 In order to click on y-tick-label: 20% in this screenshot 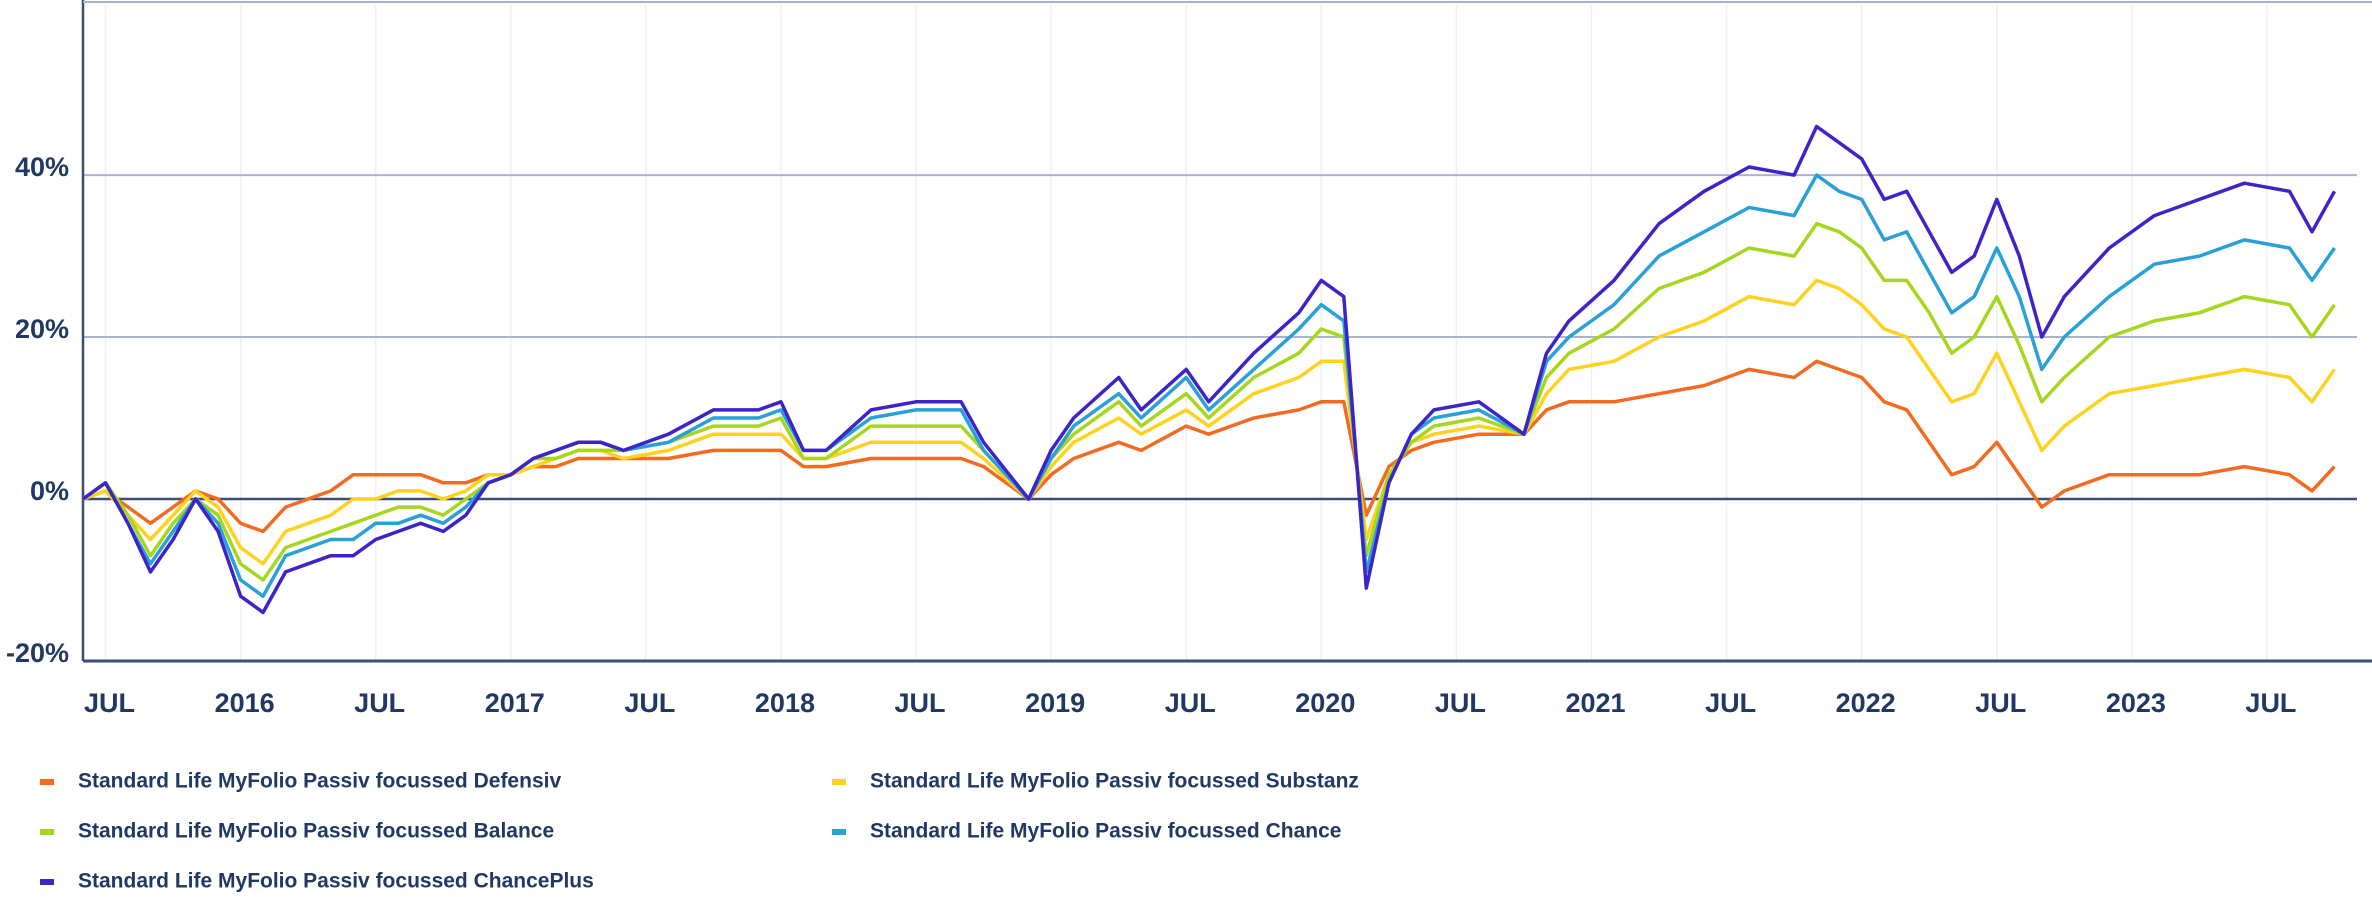, I will do `click(42, 329)`.